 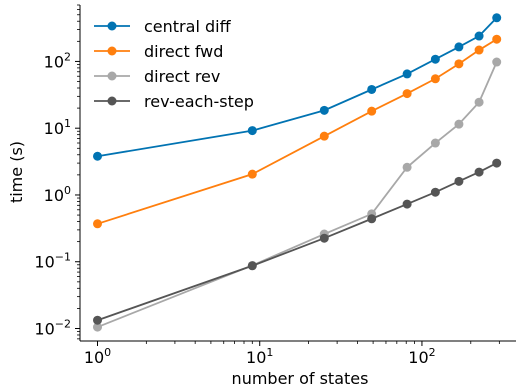 I want to click on y-tick-label: 10⁰, so click(x=57, y=194).